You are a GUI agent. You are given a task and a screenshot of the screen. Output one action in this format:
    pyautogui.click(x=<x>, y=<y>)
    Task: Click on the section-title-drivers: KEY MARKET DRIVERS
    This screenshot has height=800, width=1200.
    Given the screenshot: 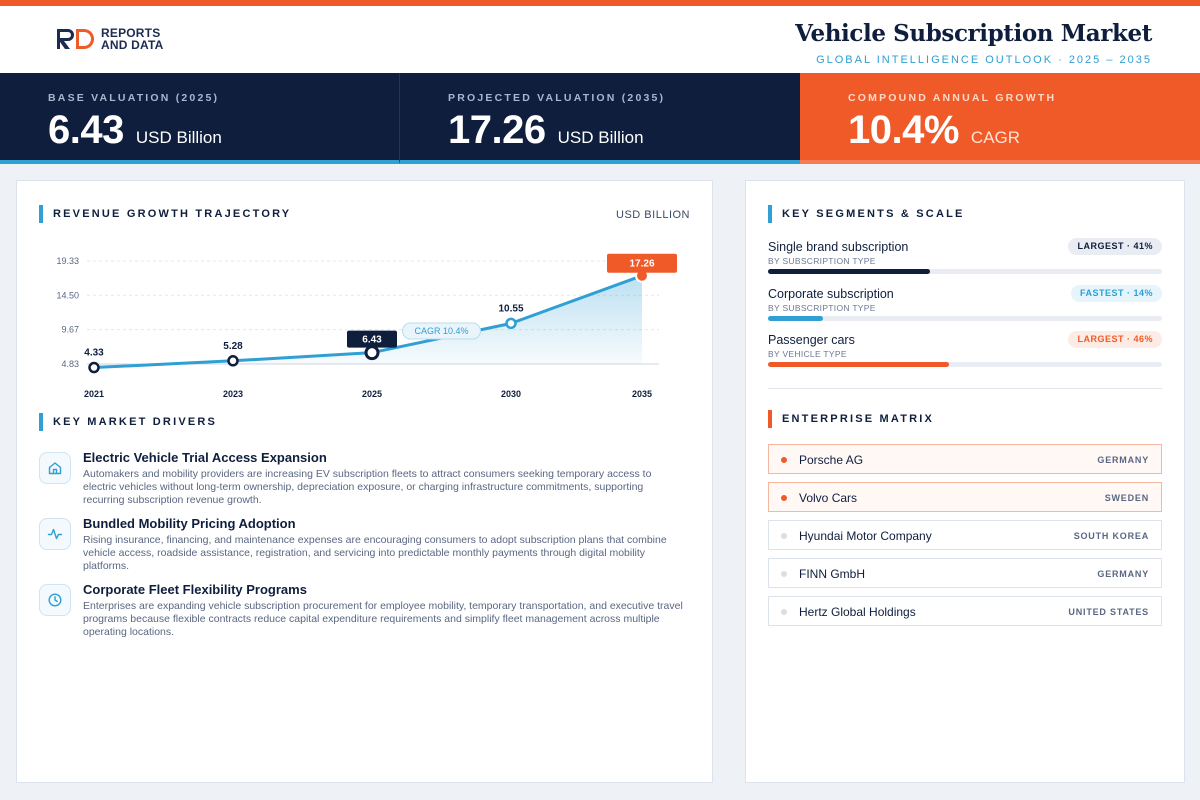 What is the action you would take?
    pyautogui.click(x=128, y=422)
    